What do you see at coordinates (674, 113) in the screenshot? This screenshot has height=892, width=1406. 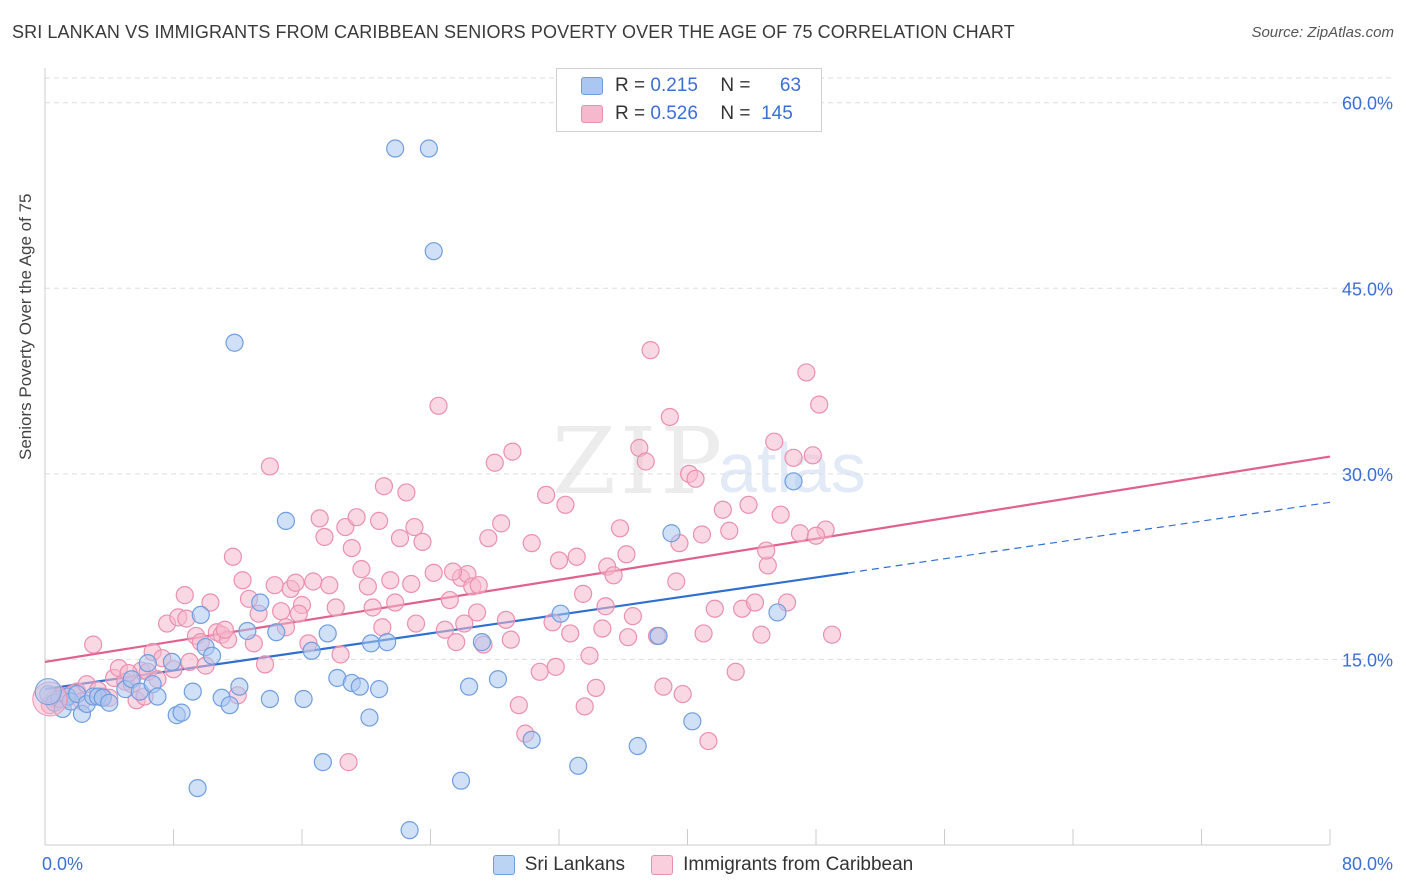 I see `r-value: 0.526` at bounding box center [674, 113].